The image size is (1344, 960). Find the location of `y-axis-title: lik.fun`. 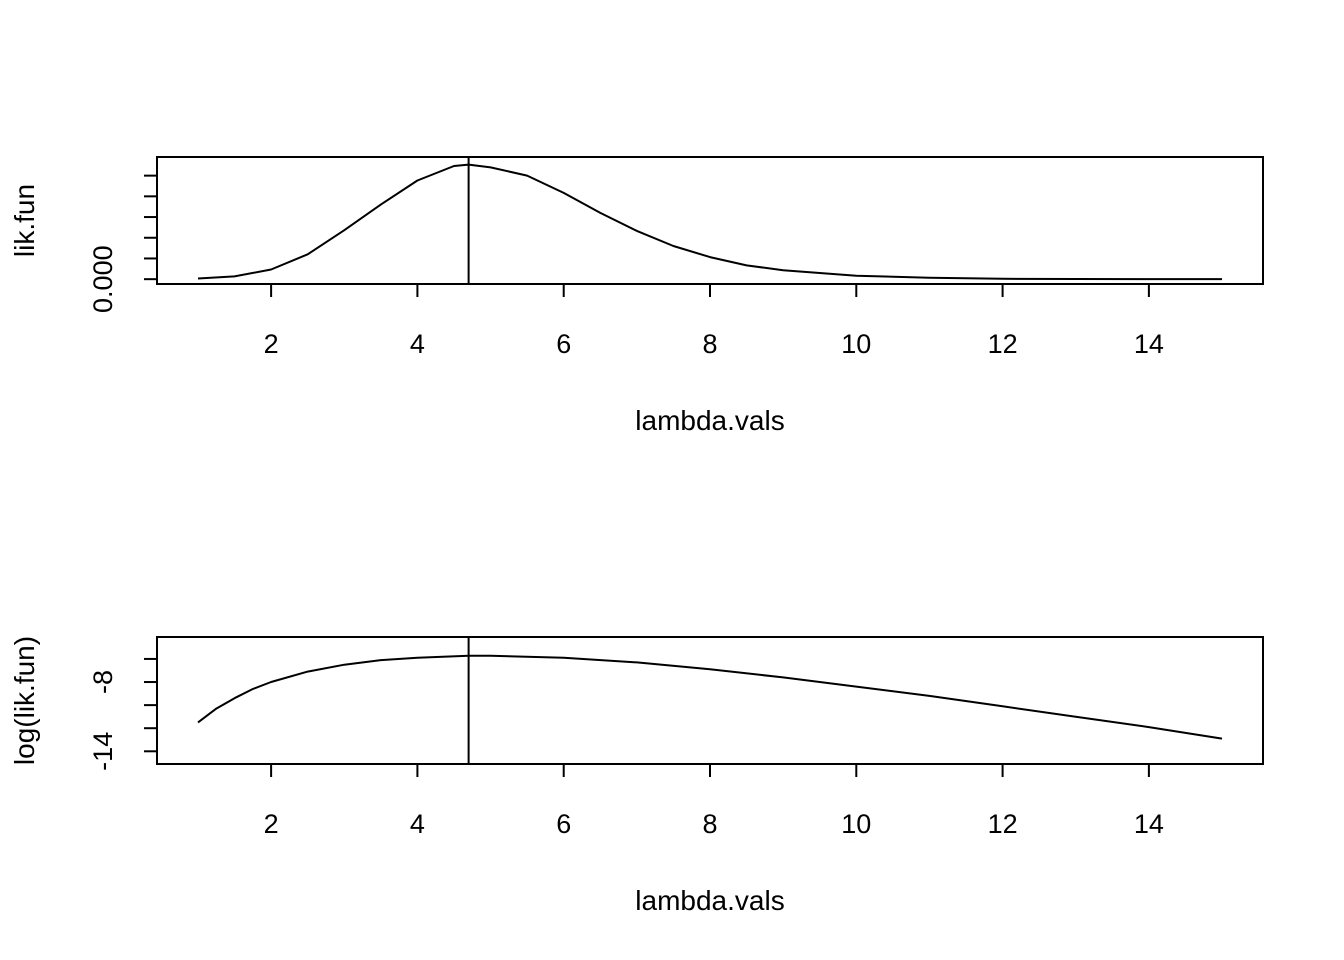

y-axis-title: lik.fun is located at coordinates (24, 220).